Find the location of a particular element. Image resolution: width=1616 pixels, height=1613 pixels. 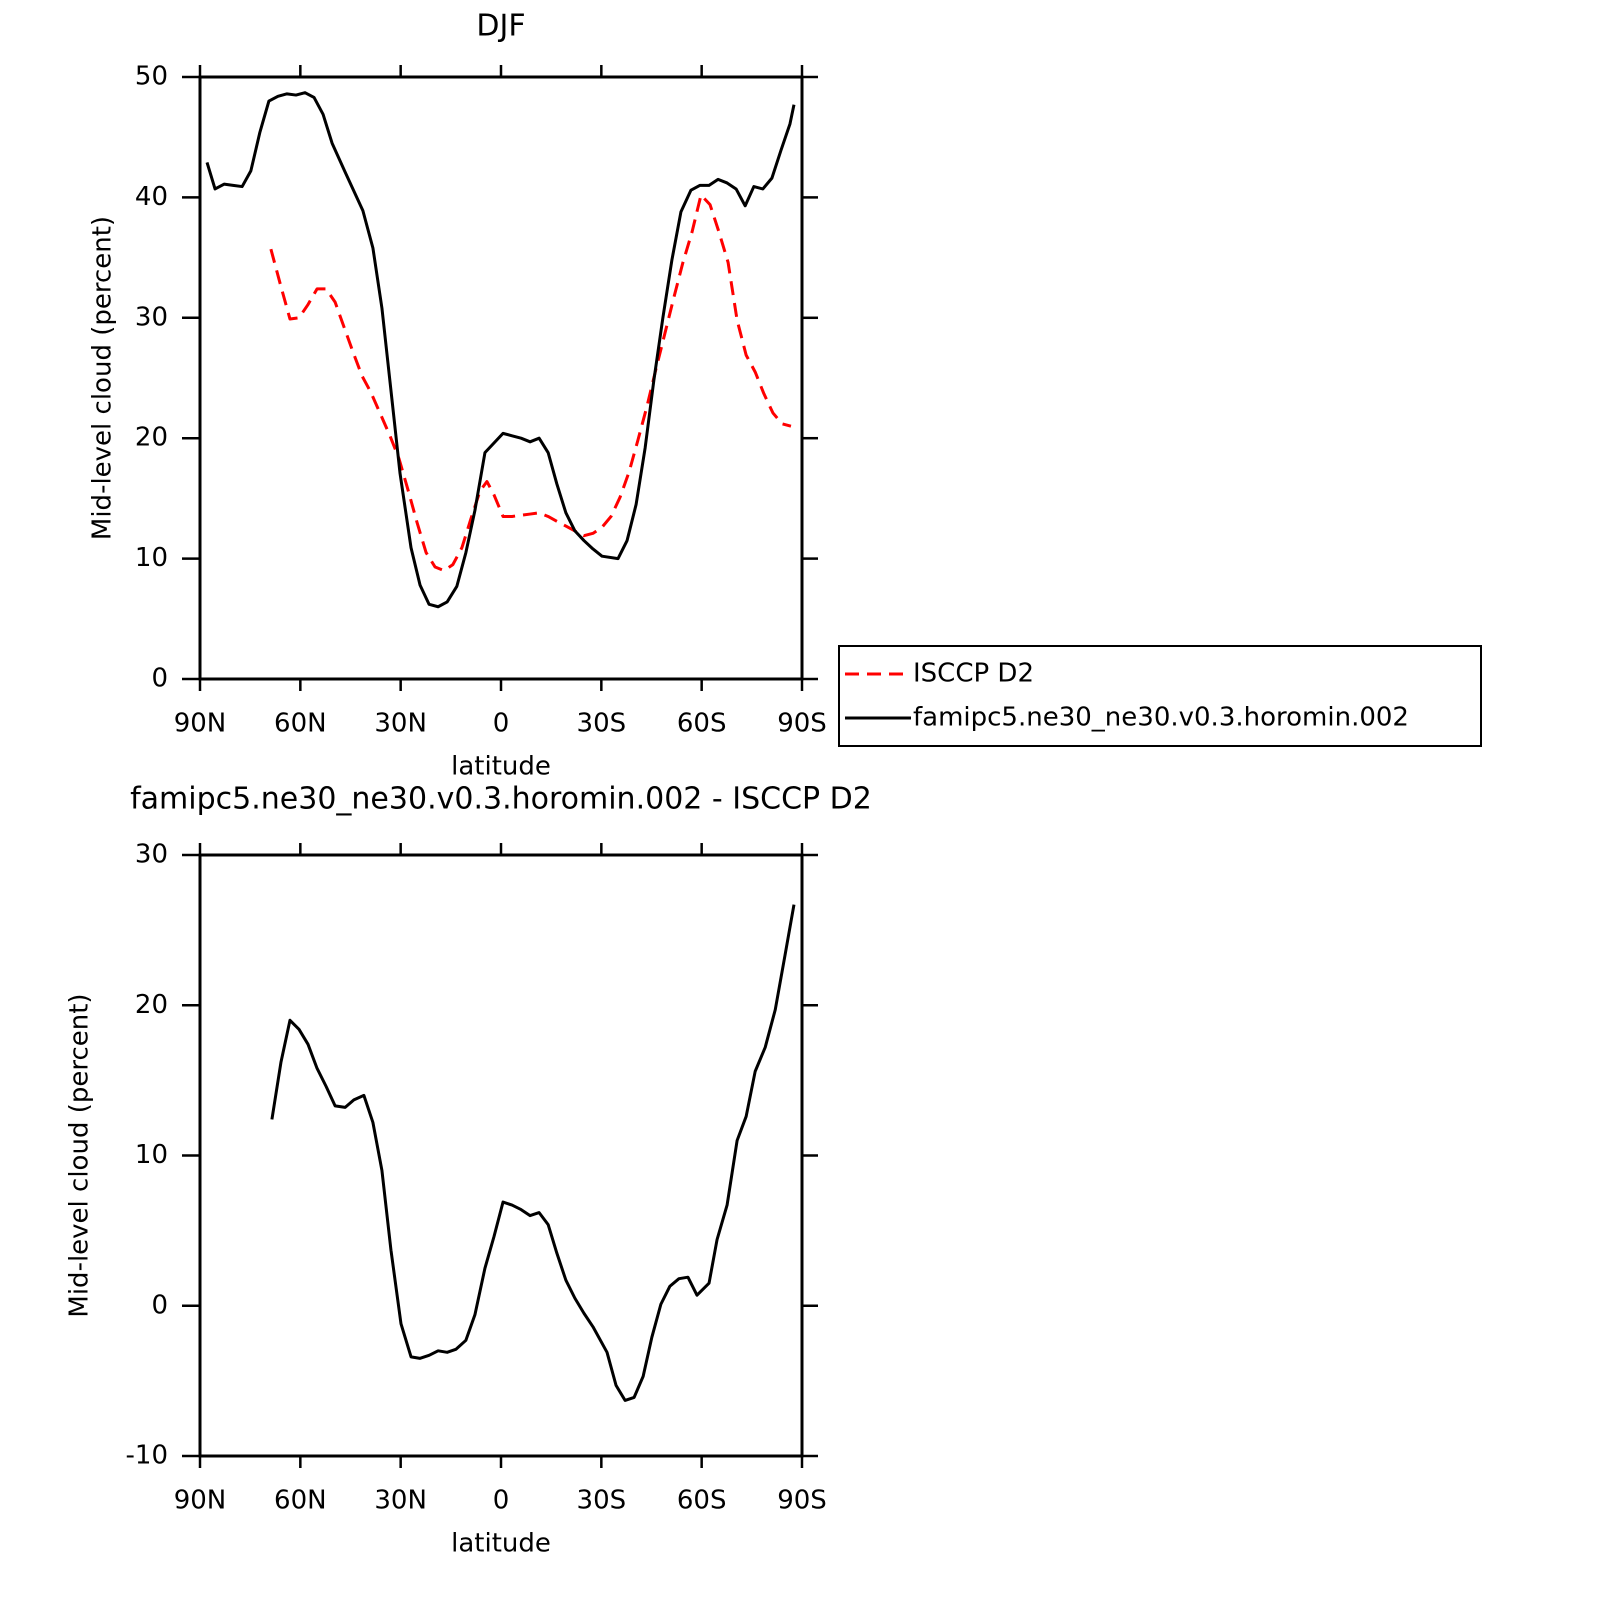

legend-label: ISCCP D2 is located at coordinates (973, 674).